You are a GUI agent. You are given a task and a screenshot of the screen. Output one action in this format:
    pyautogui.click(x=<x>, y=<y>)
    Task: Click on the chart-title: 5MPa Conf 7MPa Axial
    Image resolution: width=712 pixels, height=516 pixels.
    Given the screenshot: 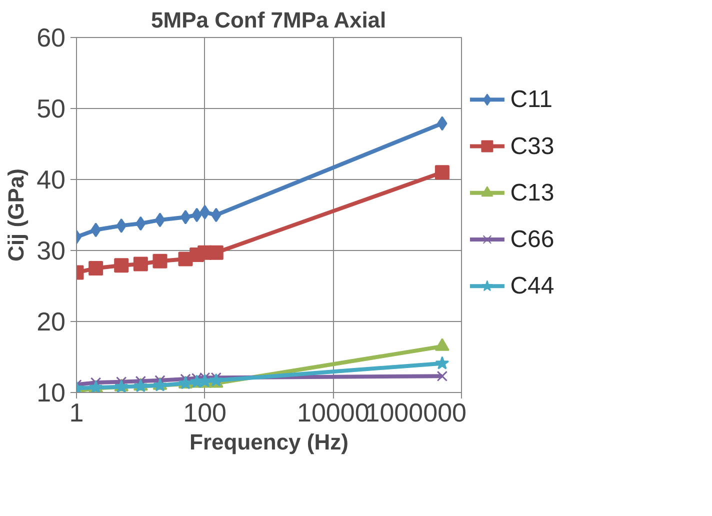 What is the action you would take?
    pyautogui.click(x=268, y=20)
    